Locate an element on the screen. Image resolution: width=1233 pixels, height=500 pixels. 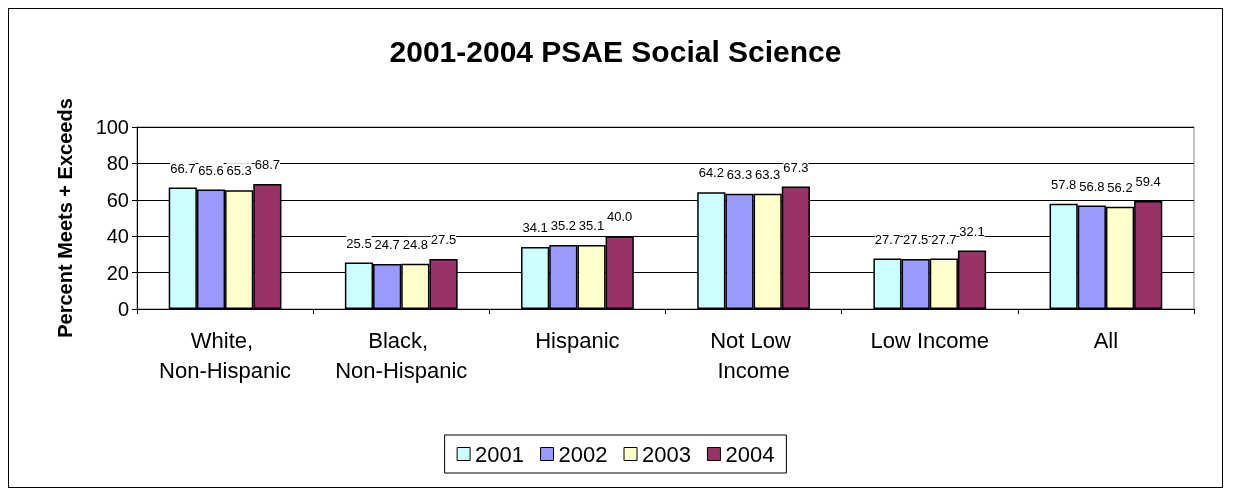
data-label: 24.7 is located at coordinates (387, 245).